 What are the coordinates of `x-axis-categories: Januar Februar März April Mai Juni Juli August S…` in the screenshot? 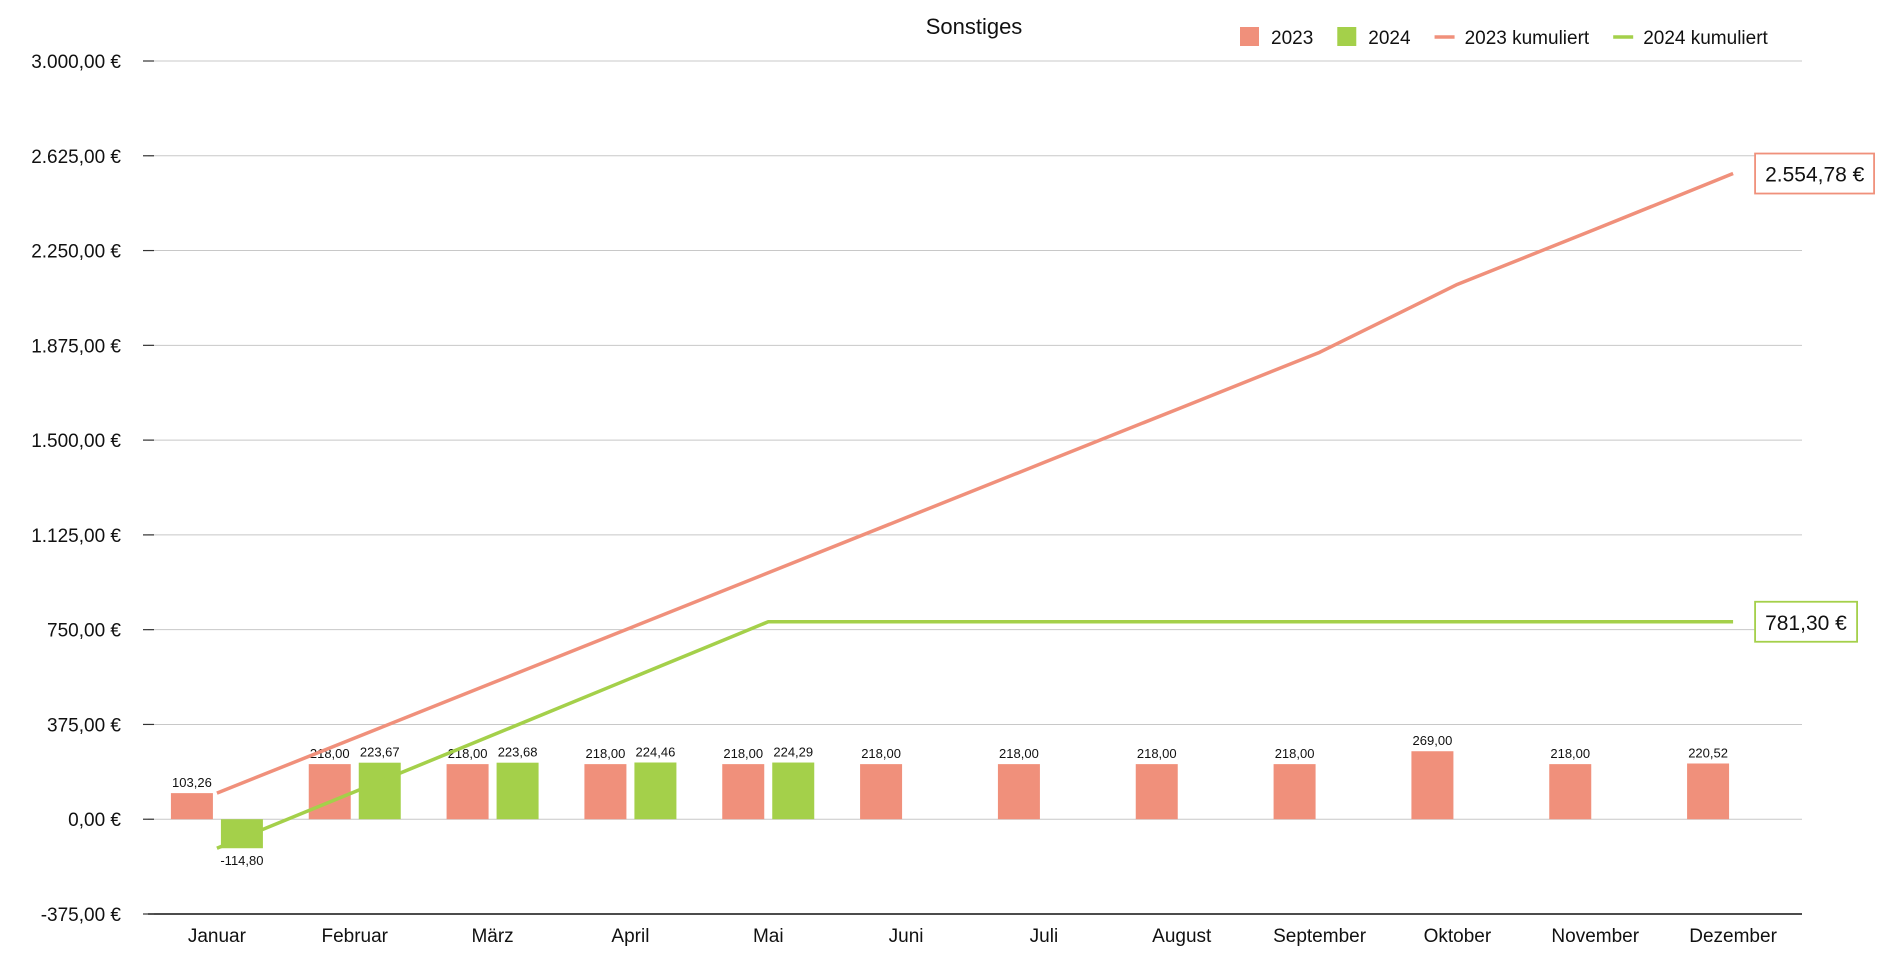 It's located at (983, 936).